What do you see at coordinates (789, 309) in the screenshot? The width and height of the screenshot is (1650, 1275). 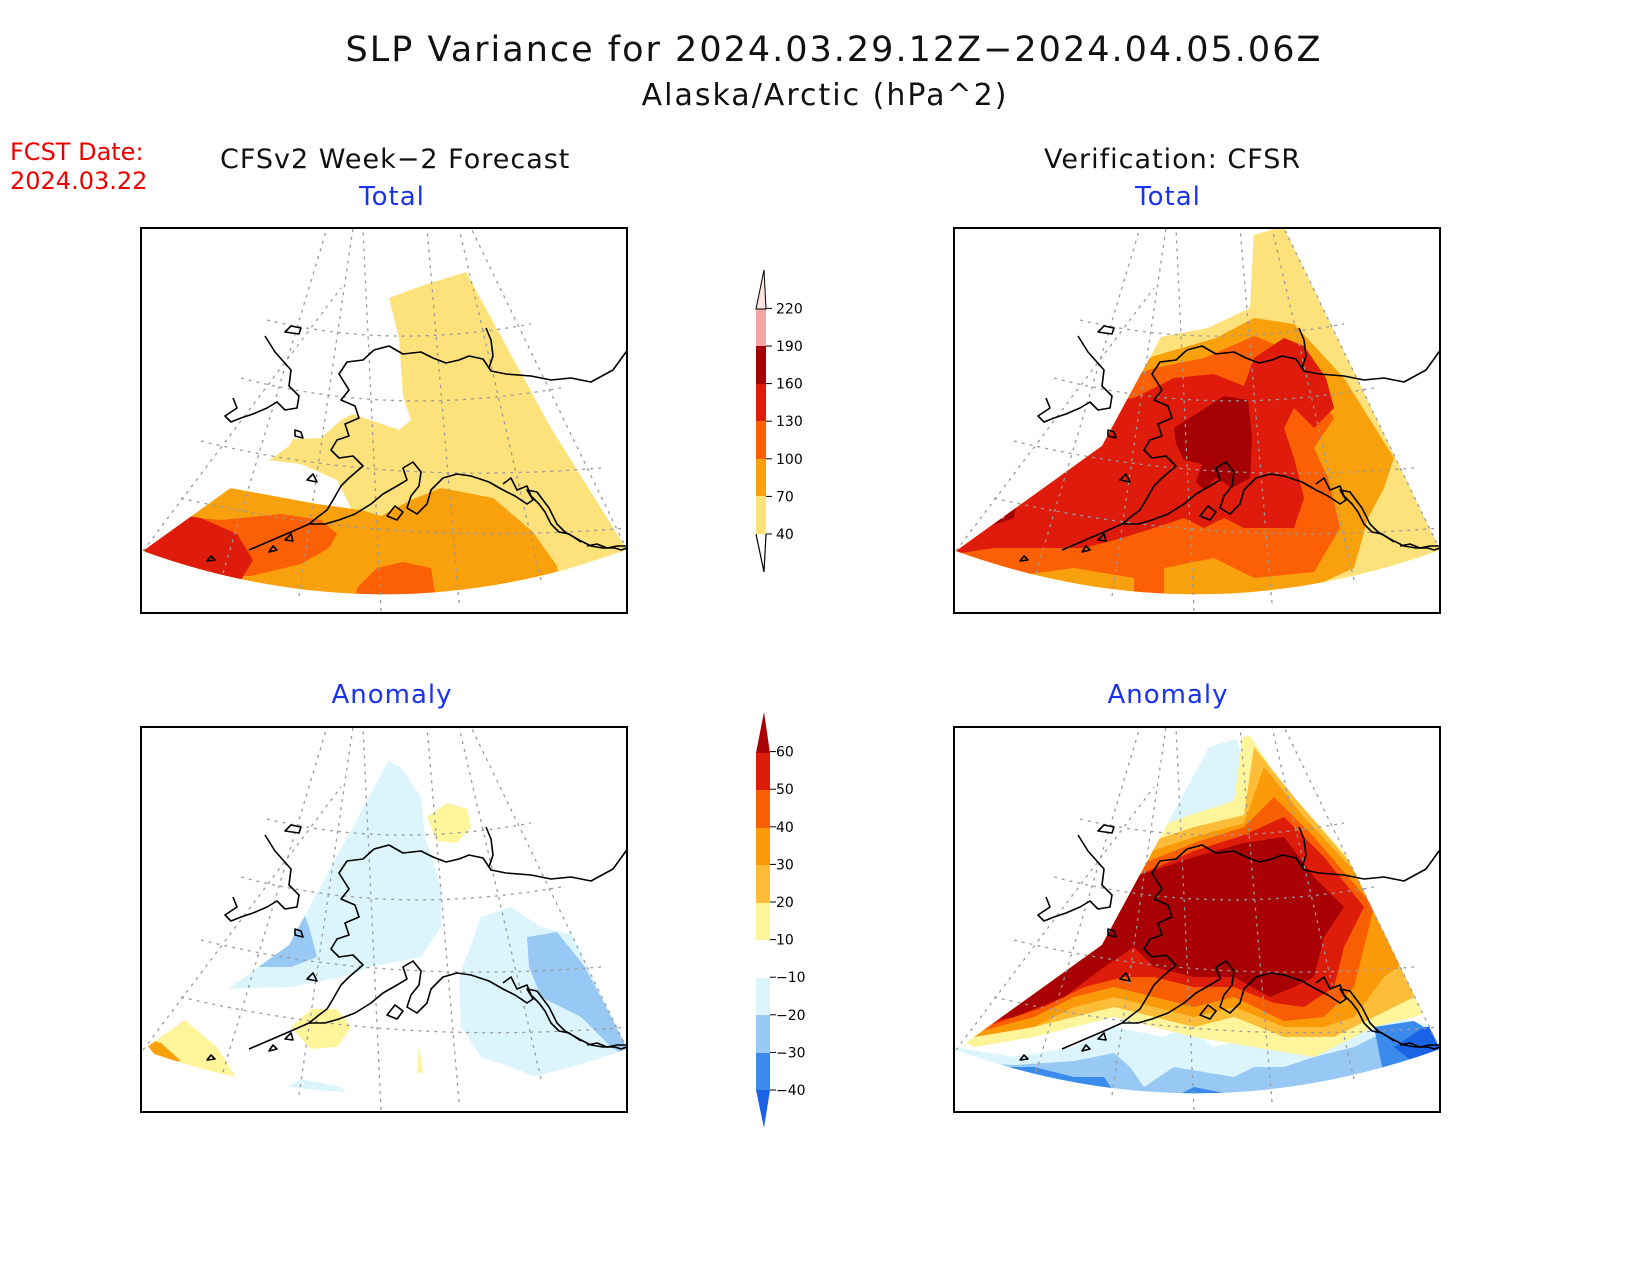 I see `colorbar-total-label: 220` at bounding box center [789, 309].